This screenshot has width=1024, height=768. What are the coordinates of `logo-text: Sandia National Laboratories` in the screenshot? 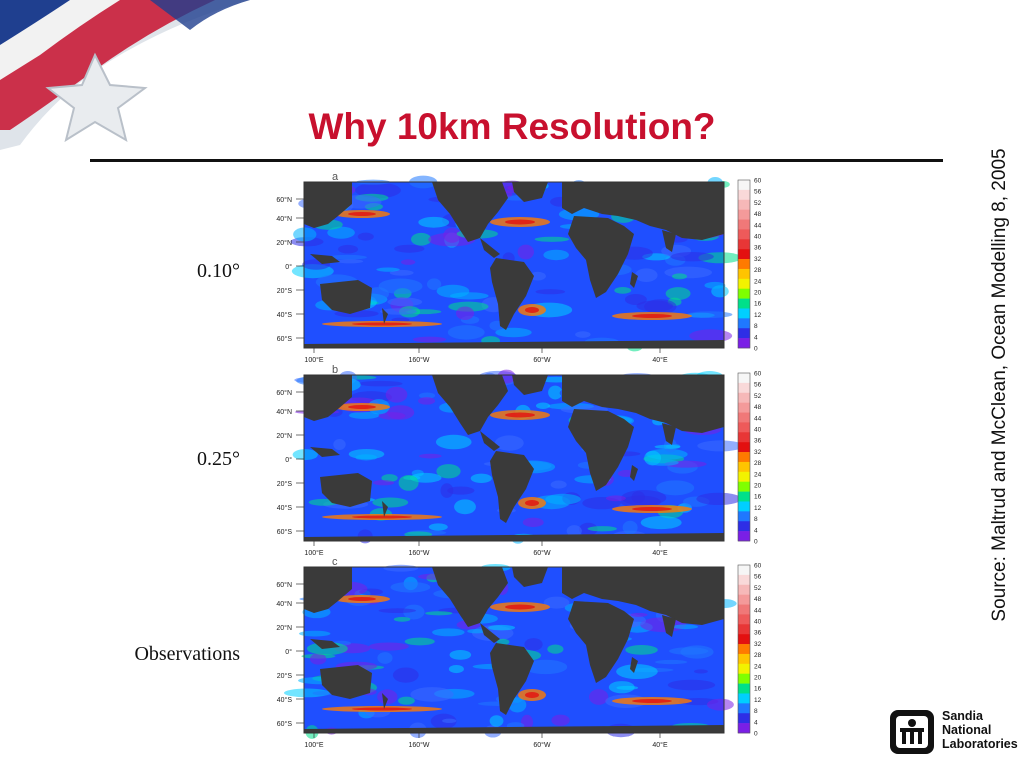 It's located at (980, 730).